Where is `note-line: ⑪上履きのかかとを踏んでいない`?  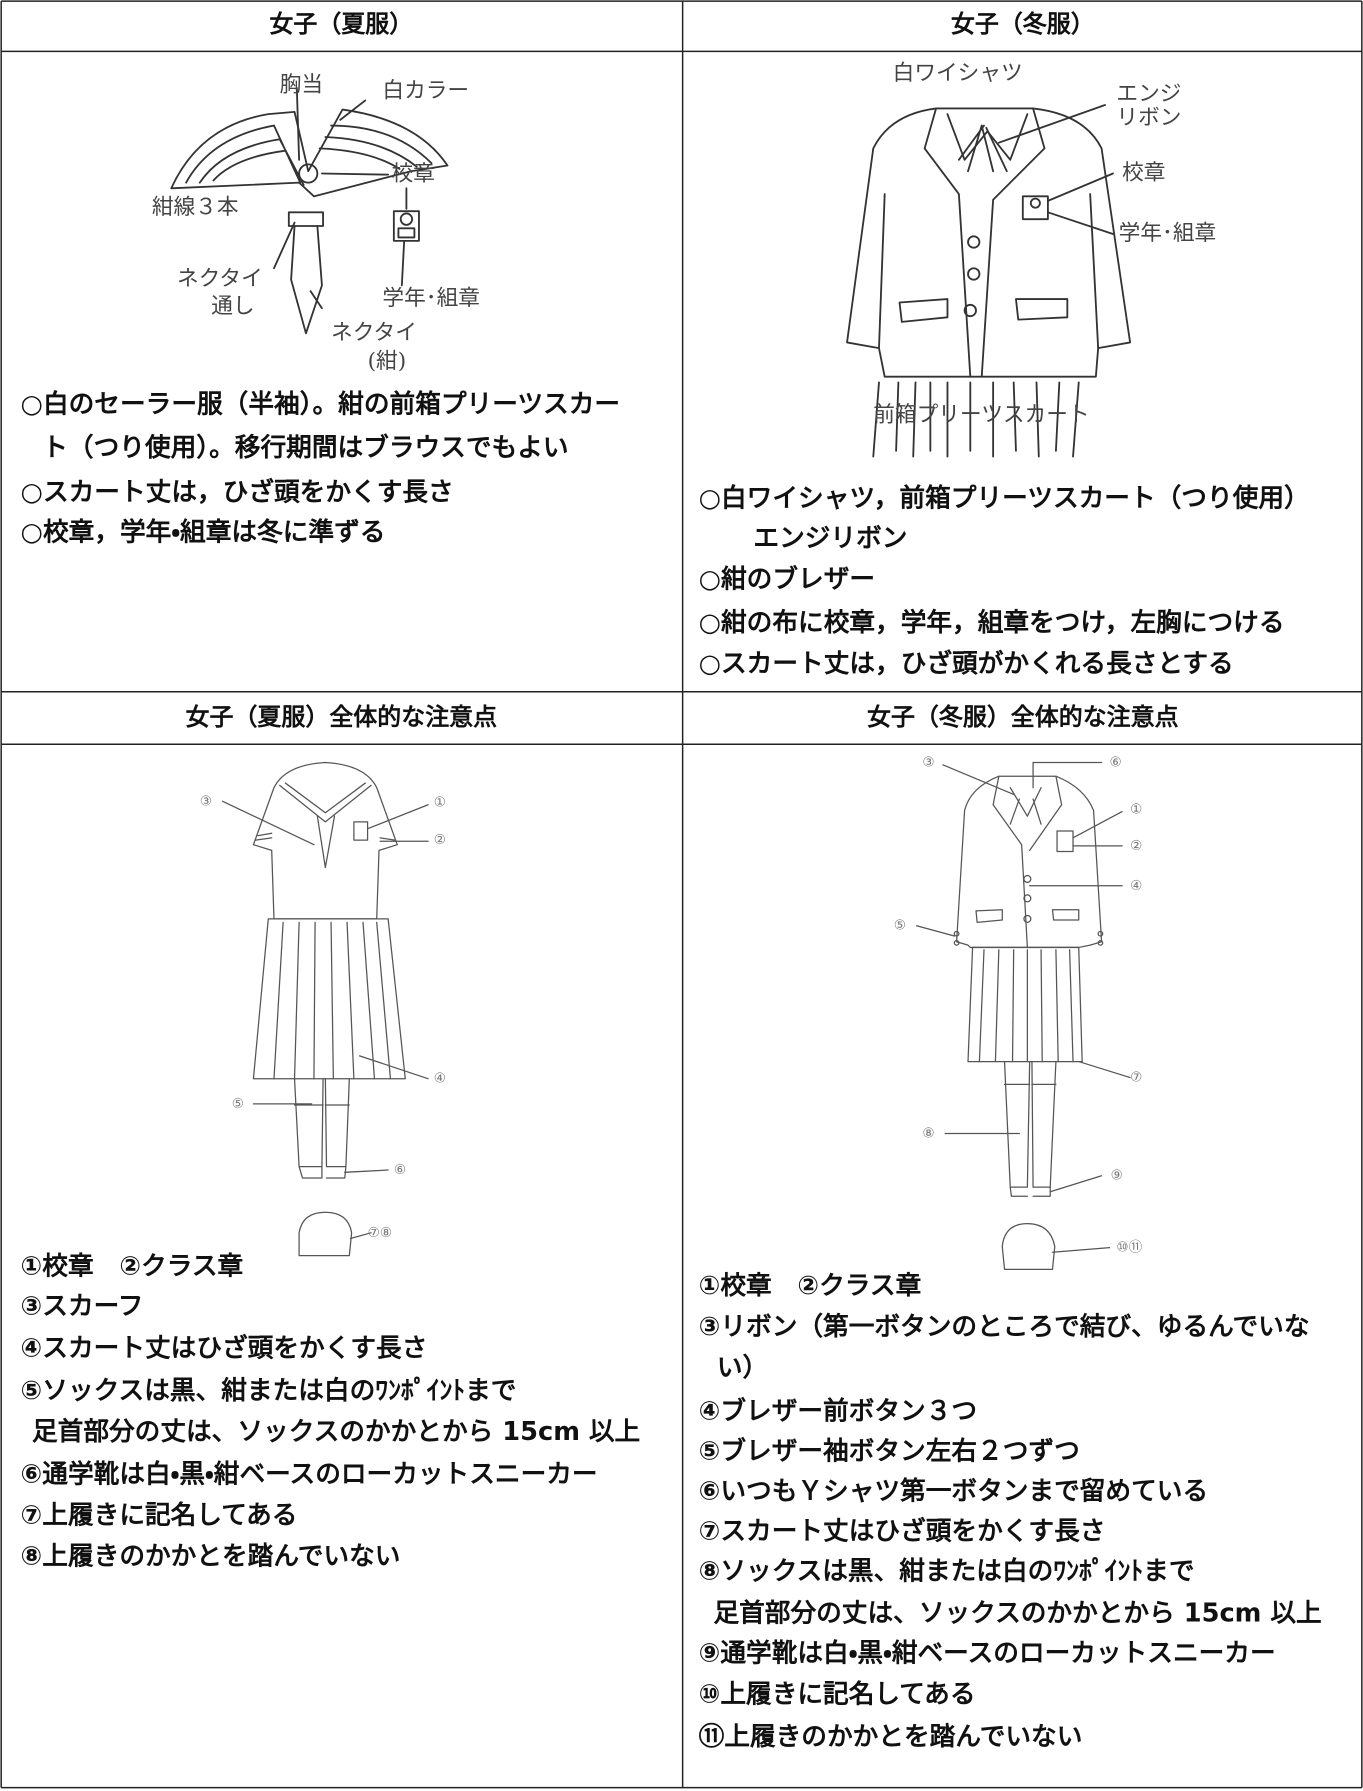
note-line: ⑪上履きのかかとを踏んでいない is located at coordinates (891, 1736).